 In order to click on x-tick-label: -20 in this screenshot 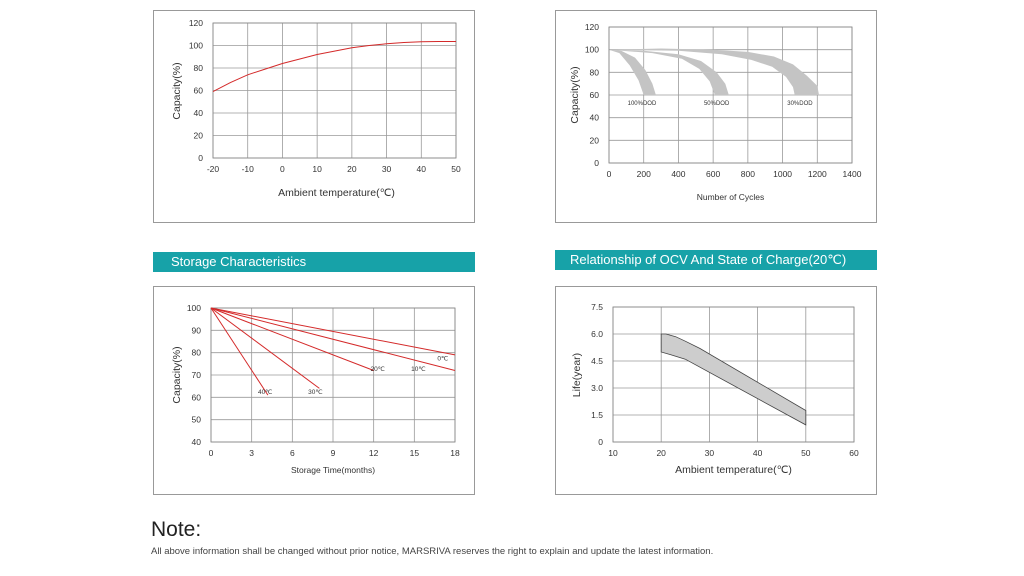, I will do `click(213, 169)`.